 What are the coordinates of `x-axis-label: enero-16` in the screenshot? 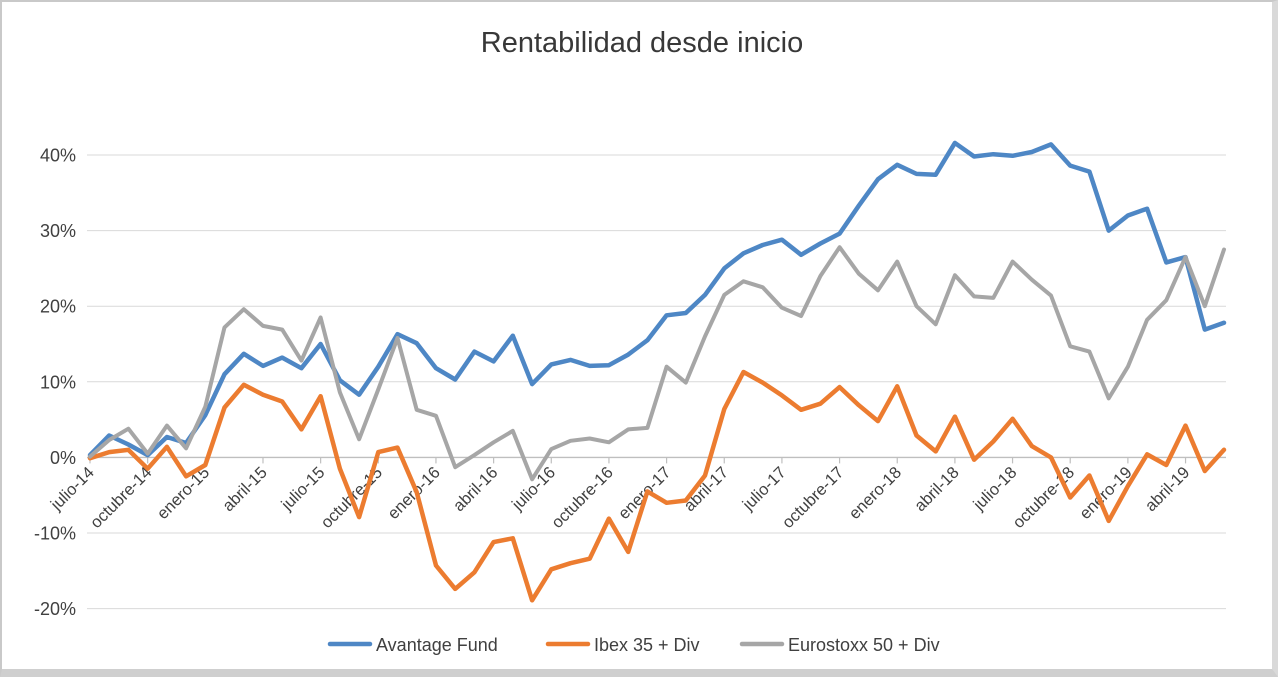 It's located at (413, 493).